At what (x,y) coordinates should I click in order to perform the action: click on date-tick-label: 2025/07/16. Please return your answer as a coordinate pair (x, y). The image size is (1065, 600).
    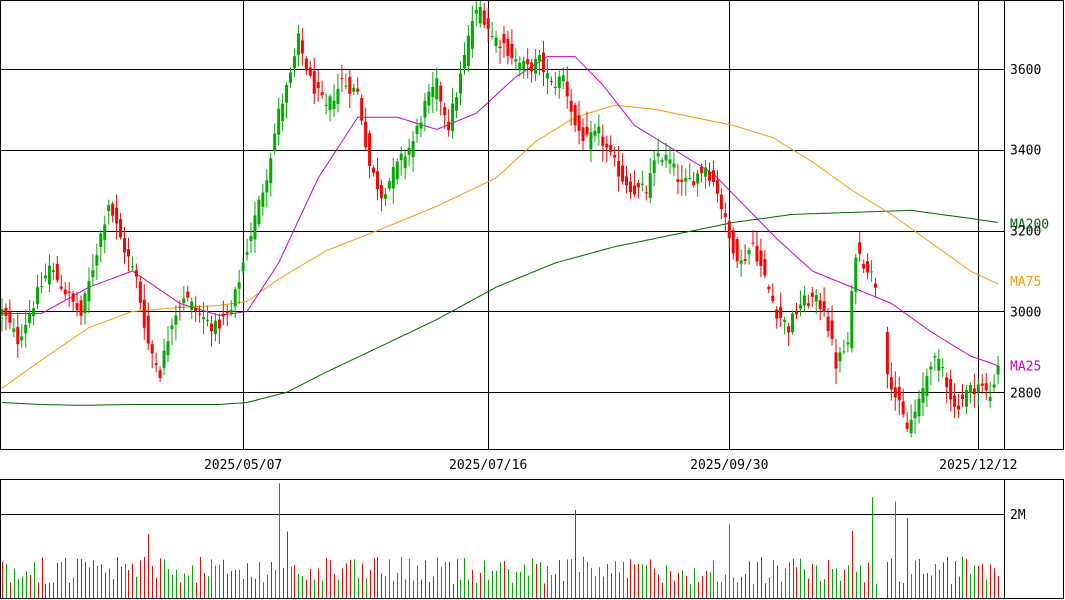
    Looking at the image, I should click on (488, 465).